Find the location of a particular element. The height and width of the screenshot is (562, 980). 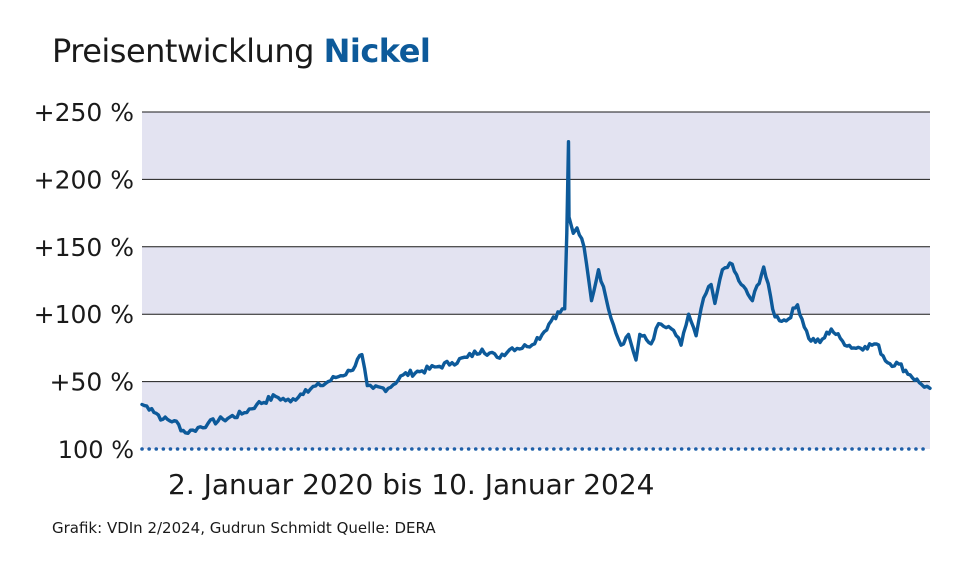

y-tick-label: +250 % is located at coordinates (84, 112).